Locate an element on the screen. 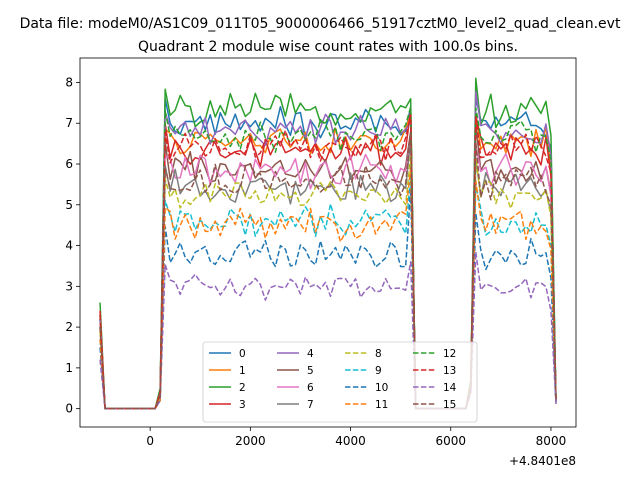  legend-label: 7 is located at coordinates (310, 405).